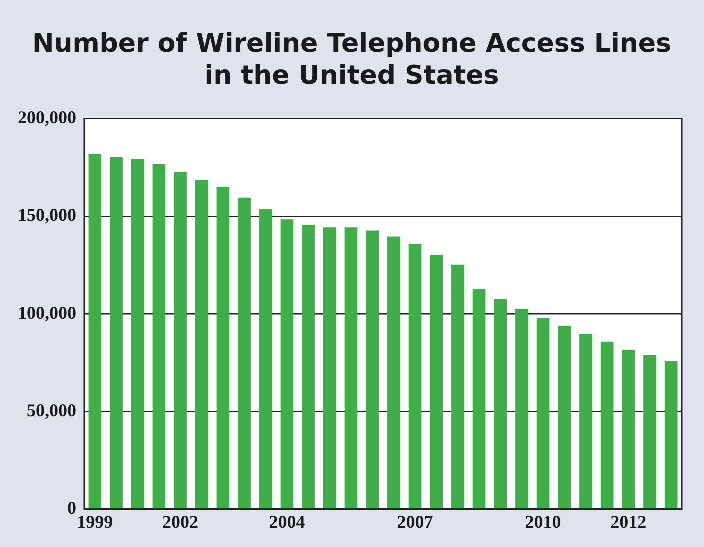  I want to click on y-tick-label: 150,000, so click(47, 215).